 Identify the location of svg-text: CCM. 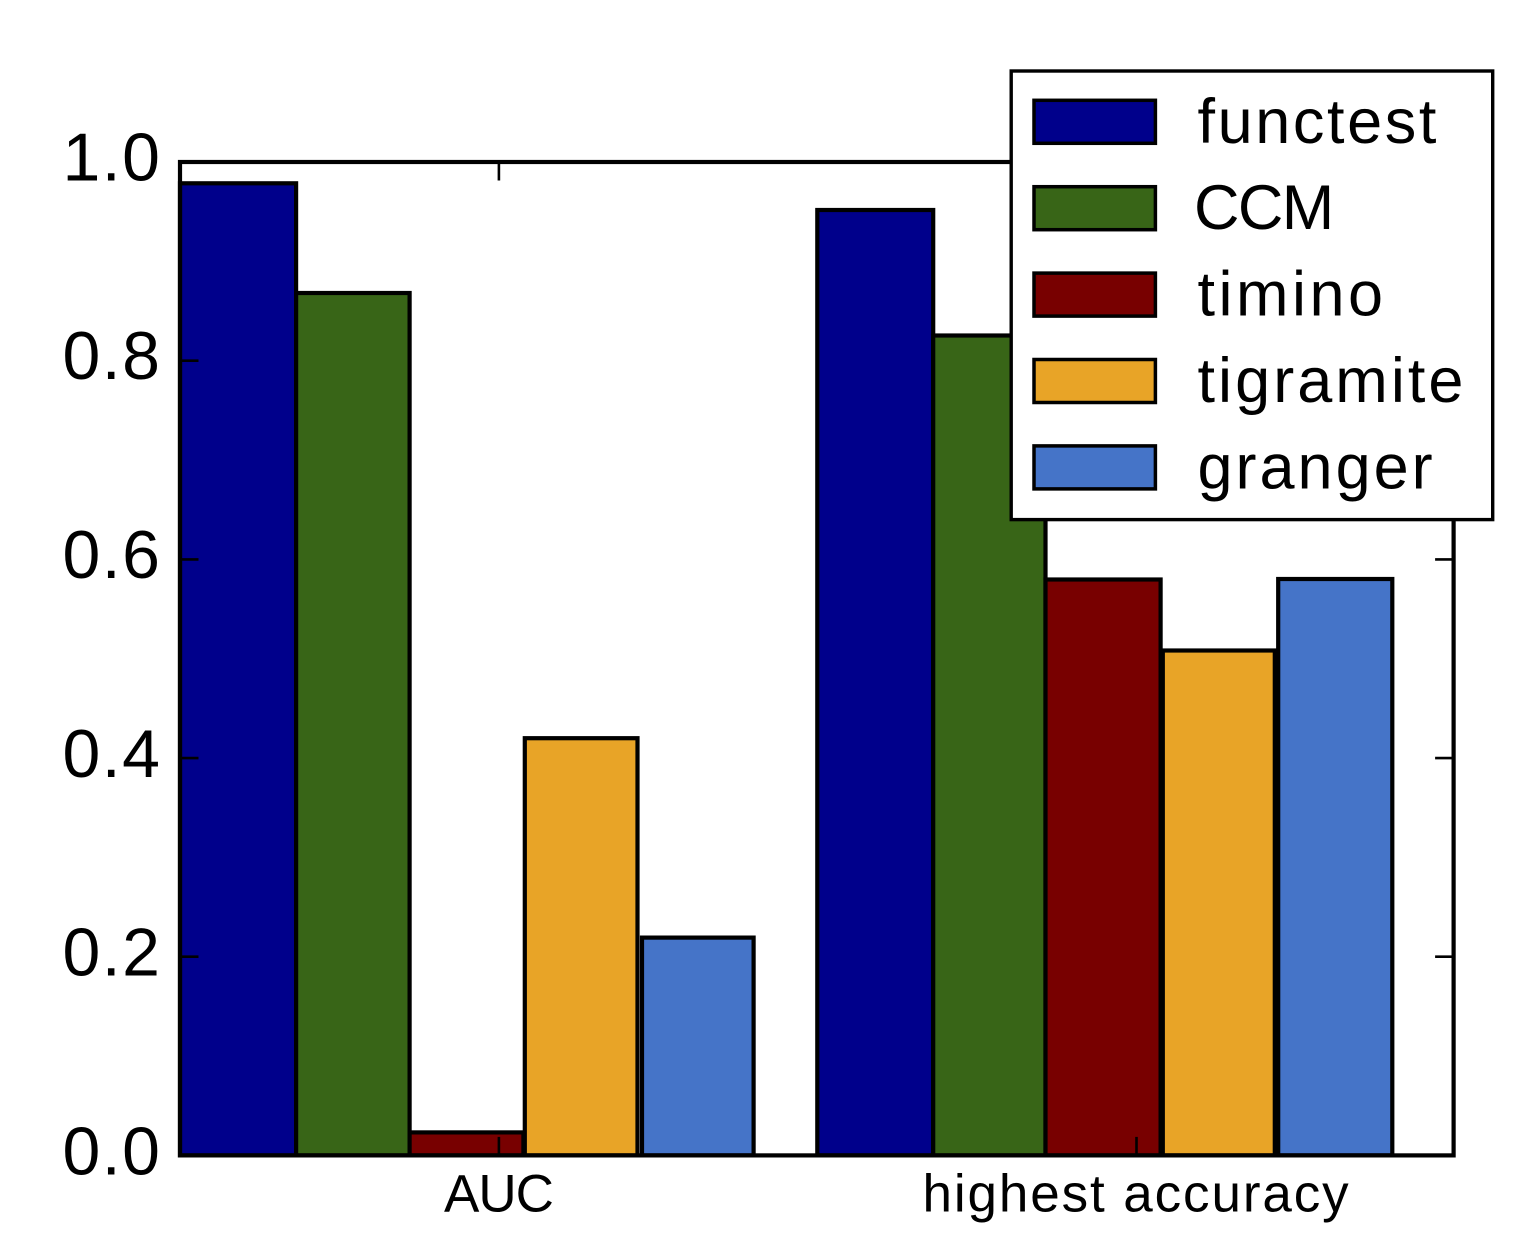
(1263, 208).